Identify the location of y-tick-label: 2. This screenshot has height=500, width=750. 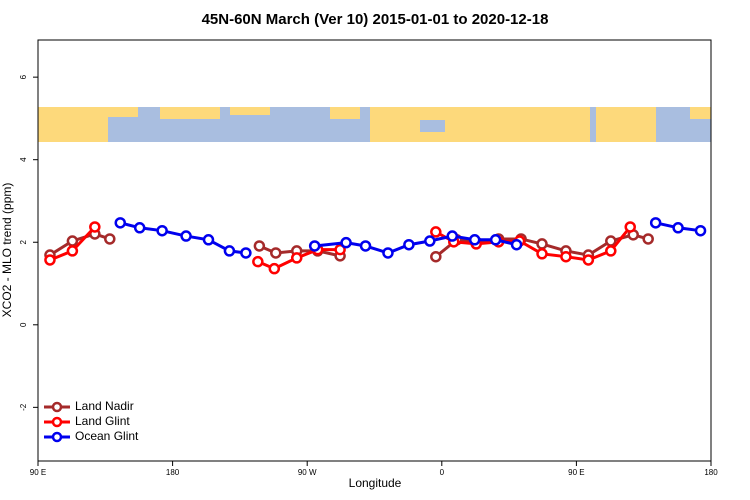
(23, 241).